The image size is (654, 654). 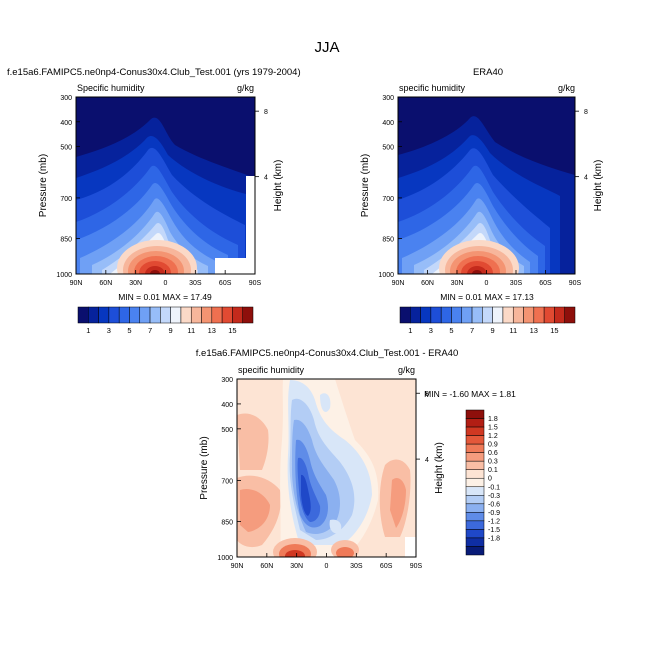 What do you see at coordinates (165, 320) in the screenshot?
I see `colorbar: 1 3 5 7 9 11 13 15` at bounding box center [165, 320].